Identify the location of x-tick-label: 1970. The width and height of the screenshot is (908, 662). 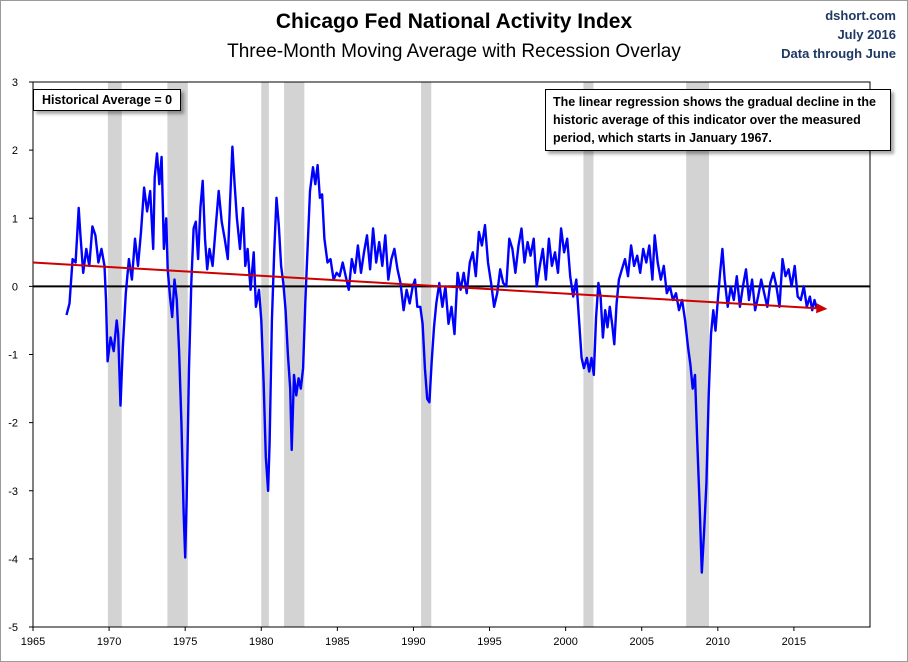
(109, 642).